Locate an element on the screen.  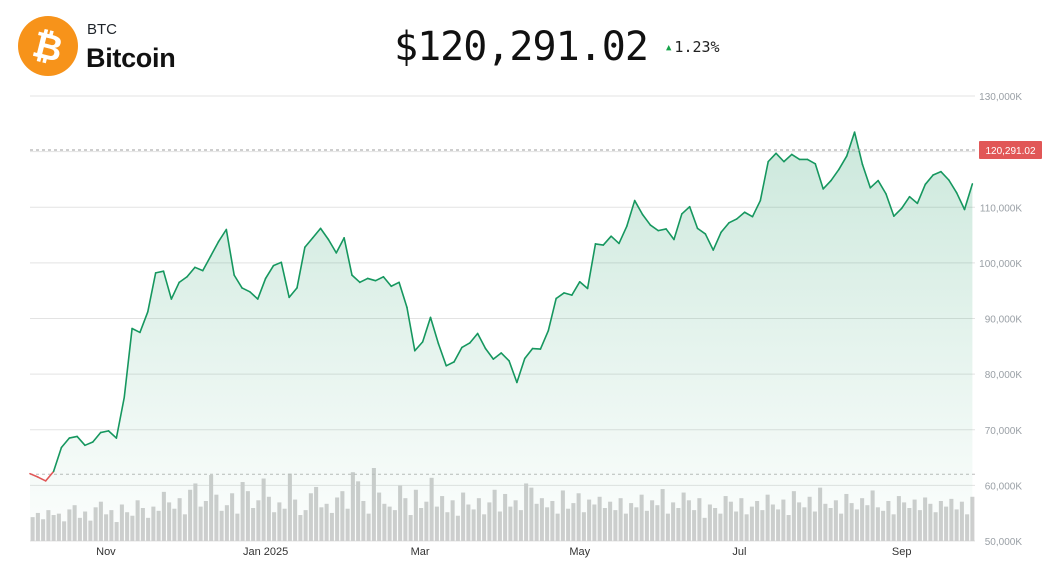
asset-symbol: BTC is located at coordinates (102, 29).